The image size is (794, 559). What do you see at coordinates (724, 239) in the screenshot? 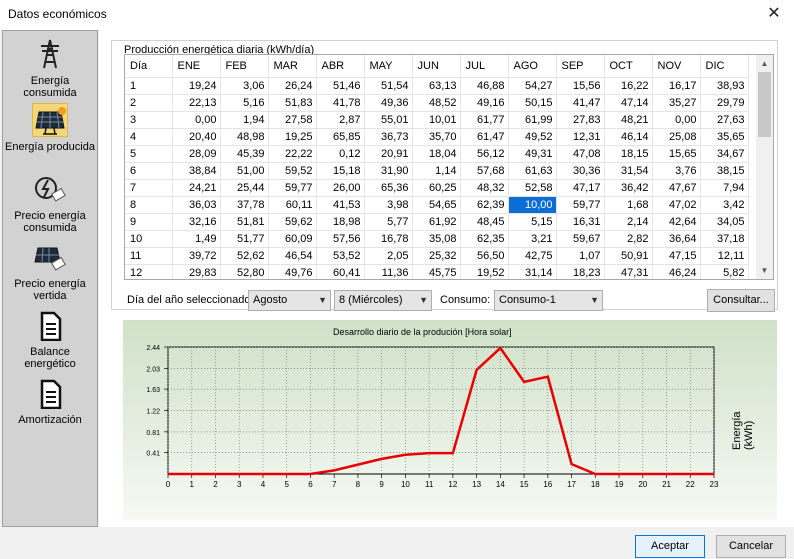
I see `value-cell: 37,18` at bounding box center [724, 239].